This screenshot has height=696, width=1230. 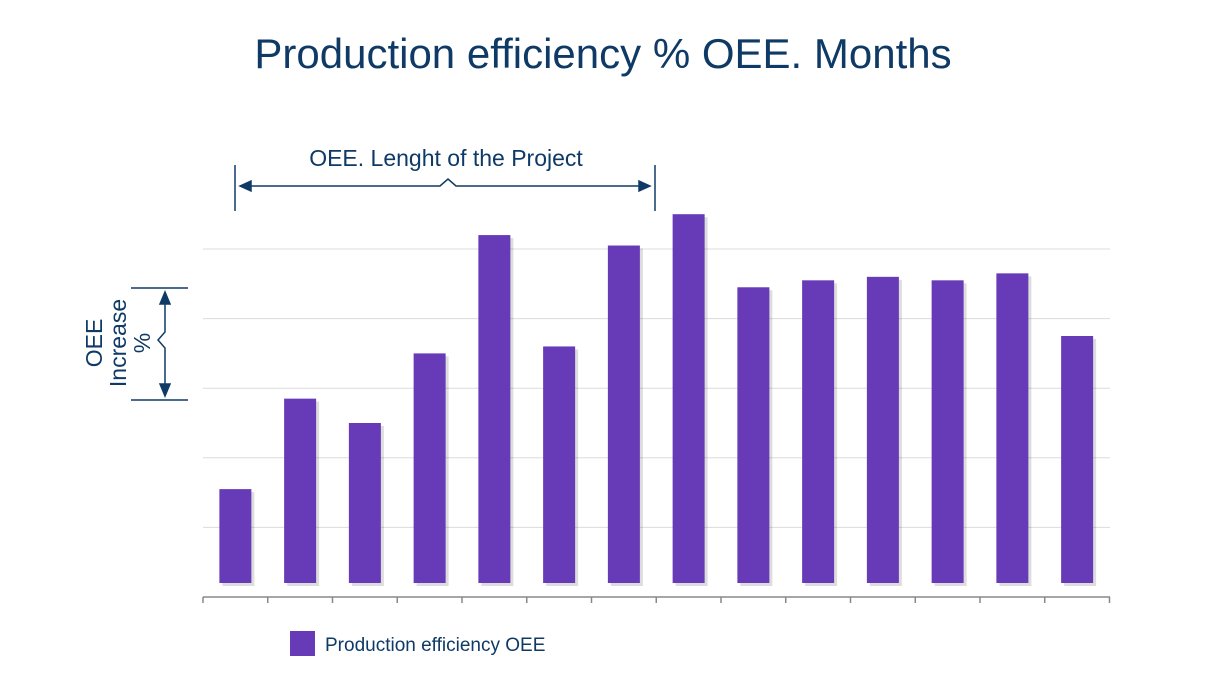 I want to click on x-axis, so click(x=656, y=599).